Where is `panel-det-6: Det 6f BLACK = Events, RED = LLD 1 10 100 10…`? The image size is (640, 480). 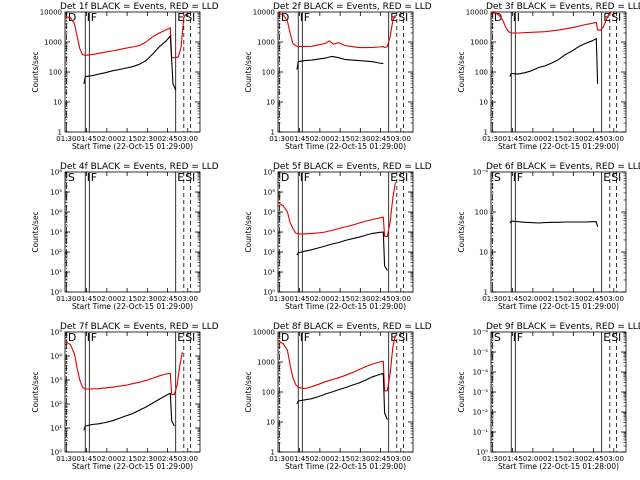
panel-det-6: Det 6f BLACK = Events, RED = LLD 1 10 100 10… is located at coordinates (548, 236).